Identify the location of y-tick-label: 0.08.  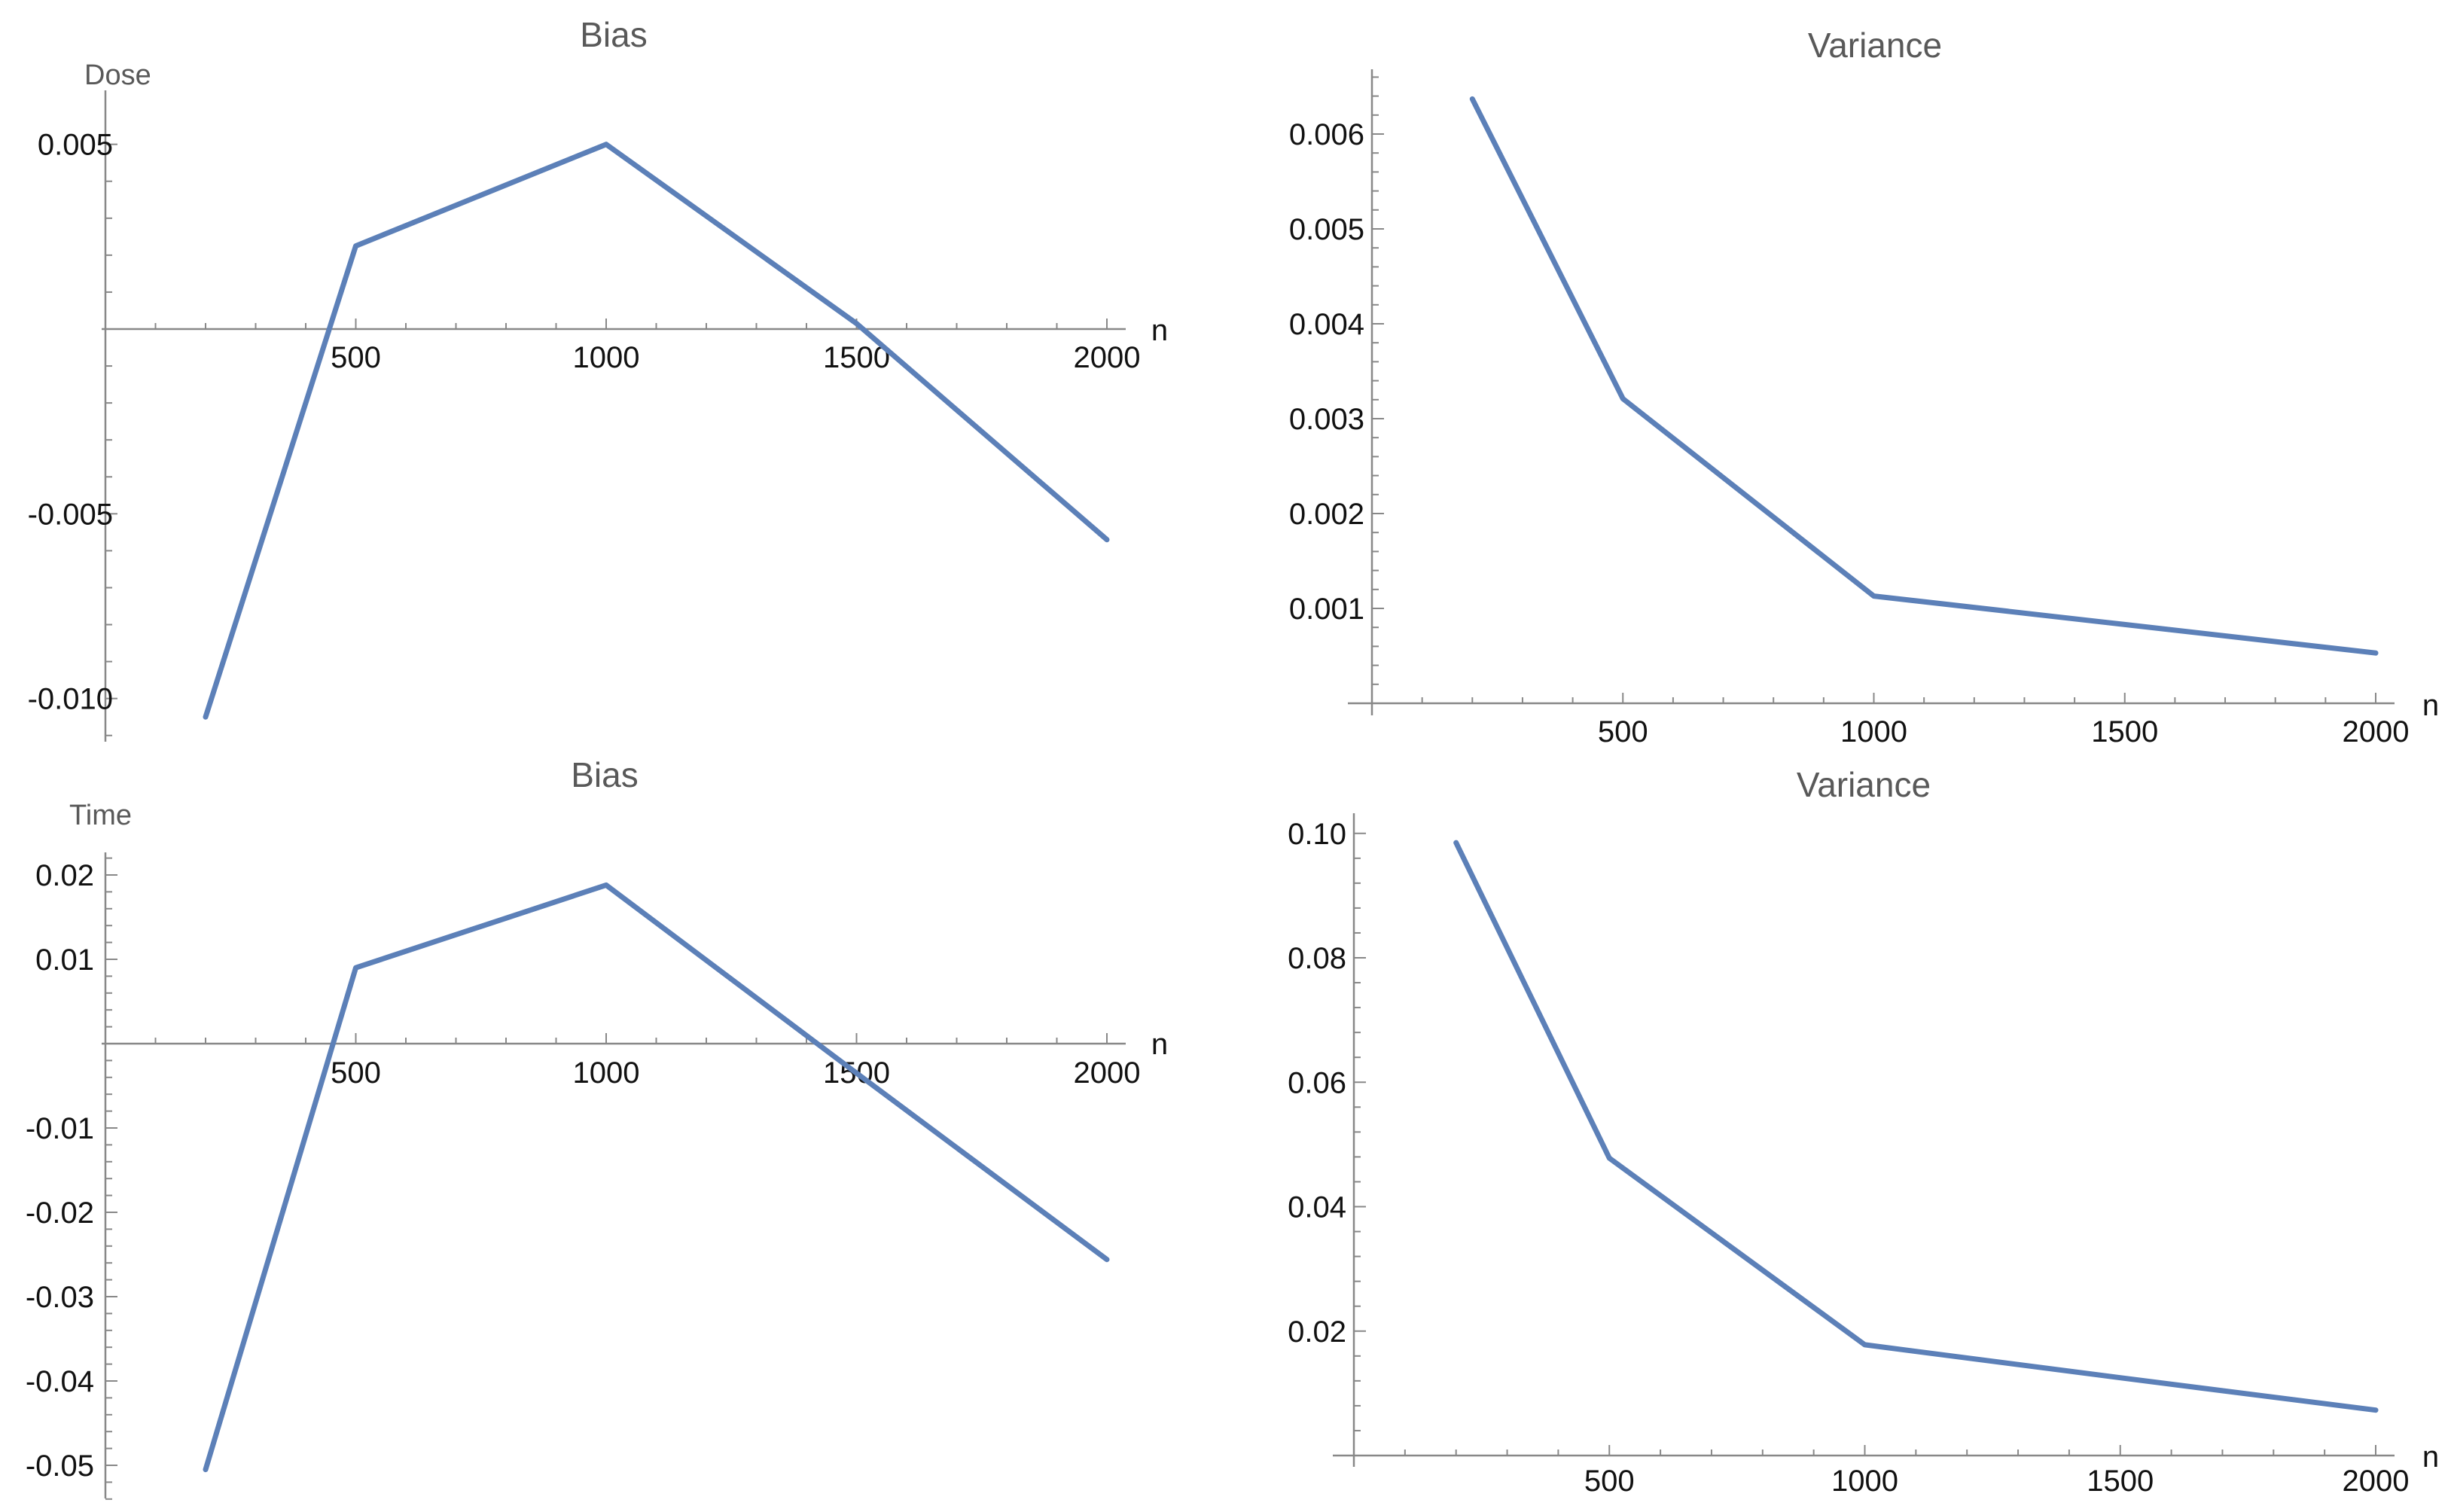
(1317, 959).